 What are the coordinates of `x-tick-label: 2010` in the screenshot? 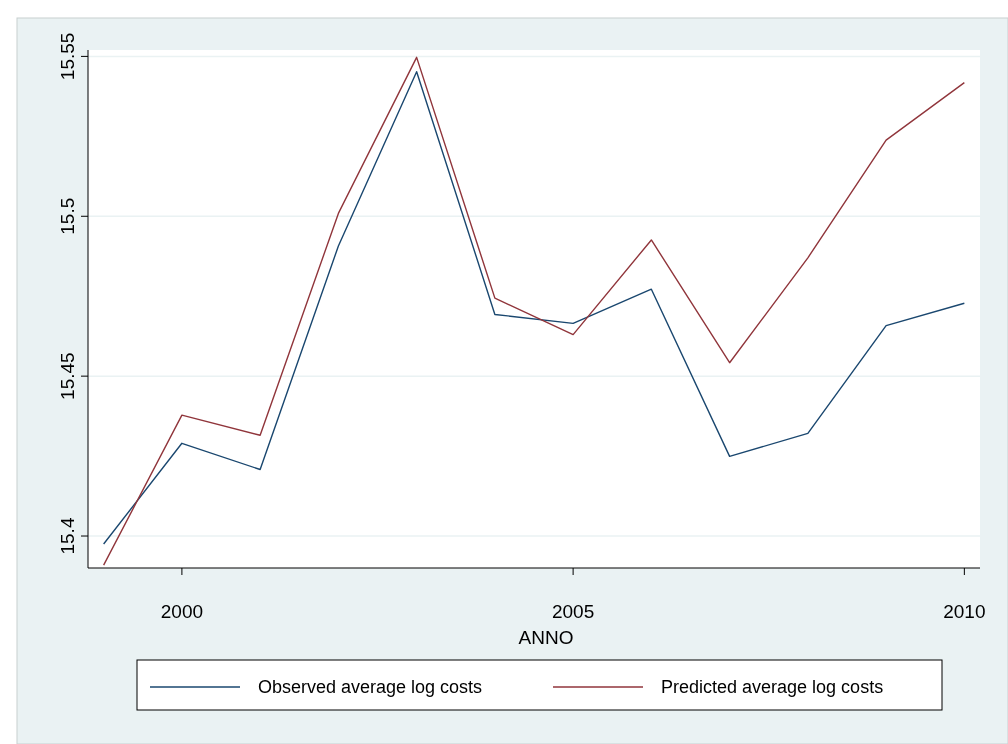 It's located at (964, 611).